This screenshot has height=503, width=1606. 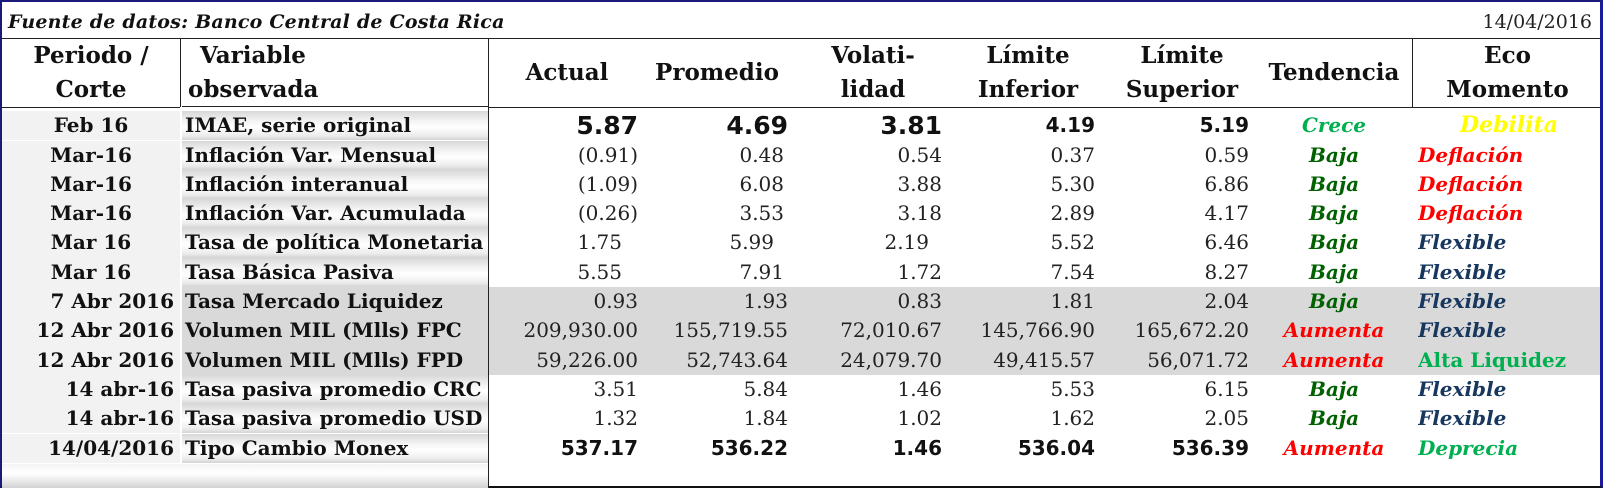 What do you see at coordinates (335, 448) in the screenshot?
I see `variable-cell: Tipo Cambio Monex` at bounding box center [335, 448].